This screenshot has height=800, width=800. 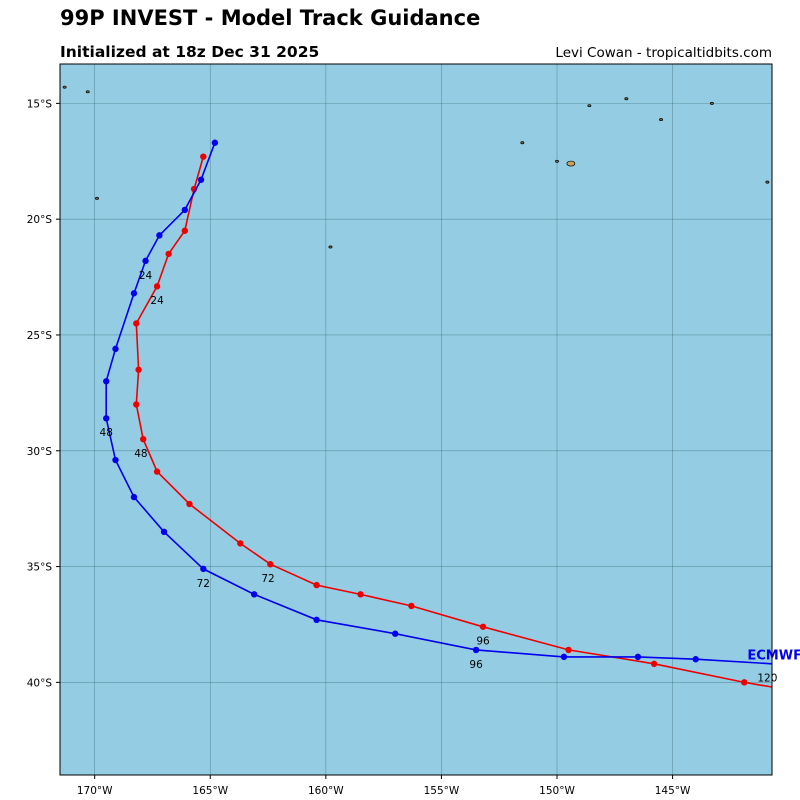 I want to click on y-tick-label: 25°S, so click(x=40, y=336).